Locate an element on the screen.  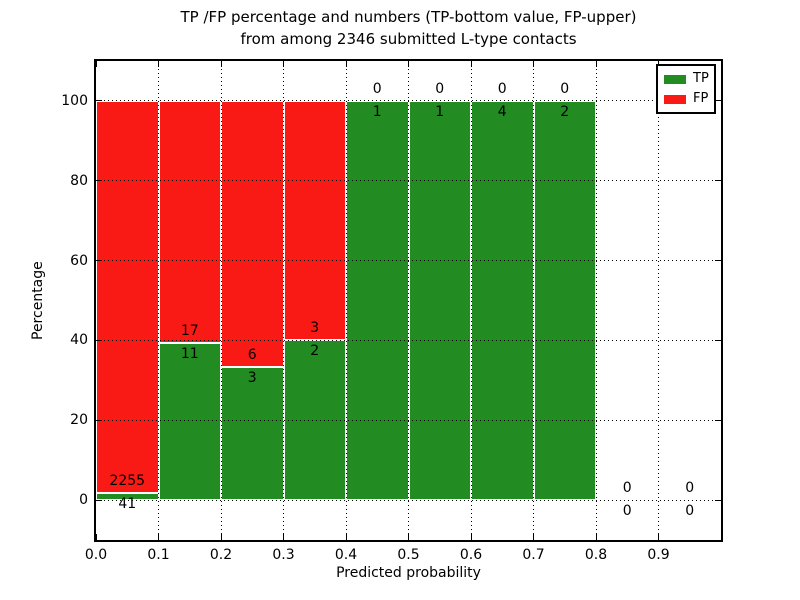
bar-label-fp: 17 is located at coordinates (189, 331).